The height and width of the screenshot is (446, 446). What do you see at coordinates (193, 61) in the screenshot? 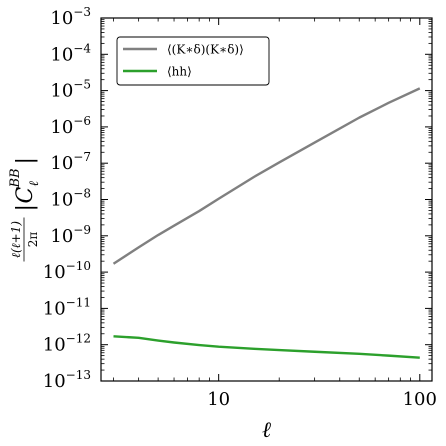
I see `legend: ⟨(K∗δ)(K∗δ)⟩ ⟨hh⟩` at bounding box center [193, 61].